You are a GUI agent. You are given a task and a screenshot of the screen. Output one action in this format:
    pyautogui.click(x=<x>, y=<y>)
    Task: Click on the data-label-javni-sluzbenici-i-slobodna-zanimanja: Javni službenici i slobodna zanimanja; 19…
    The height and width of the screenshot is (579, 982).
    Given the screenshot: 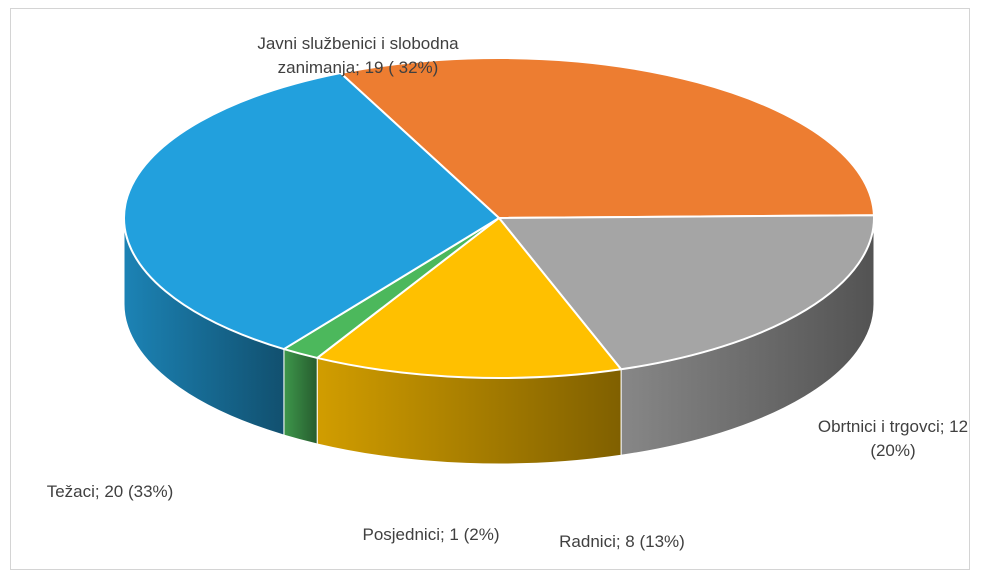 What is the action you would take?
    pyautogui.click(x=358, y=55)
    